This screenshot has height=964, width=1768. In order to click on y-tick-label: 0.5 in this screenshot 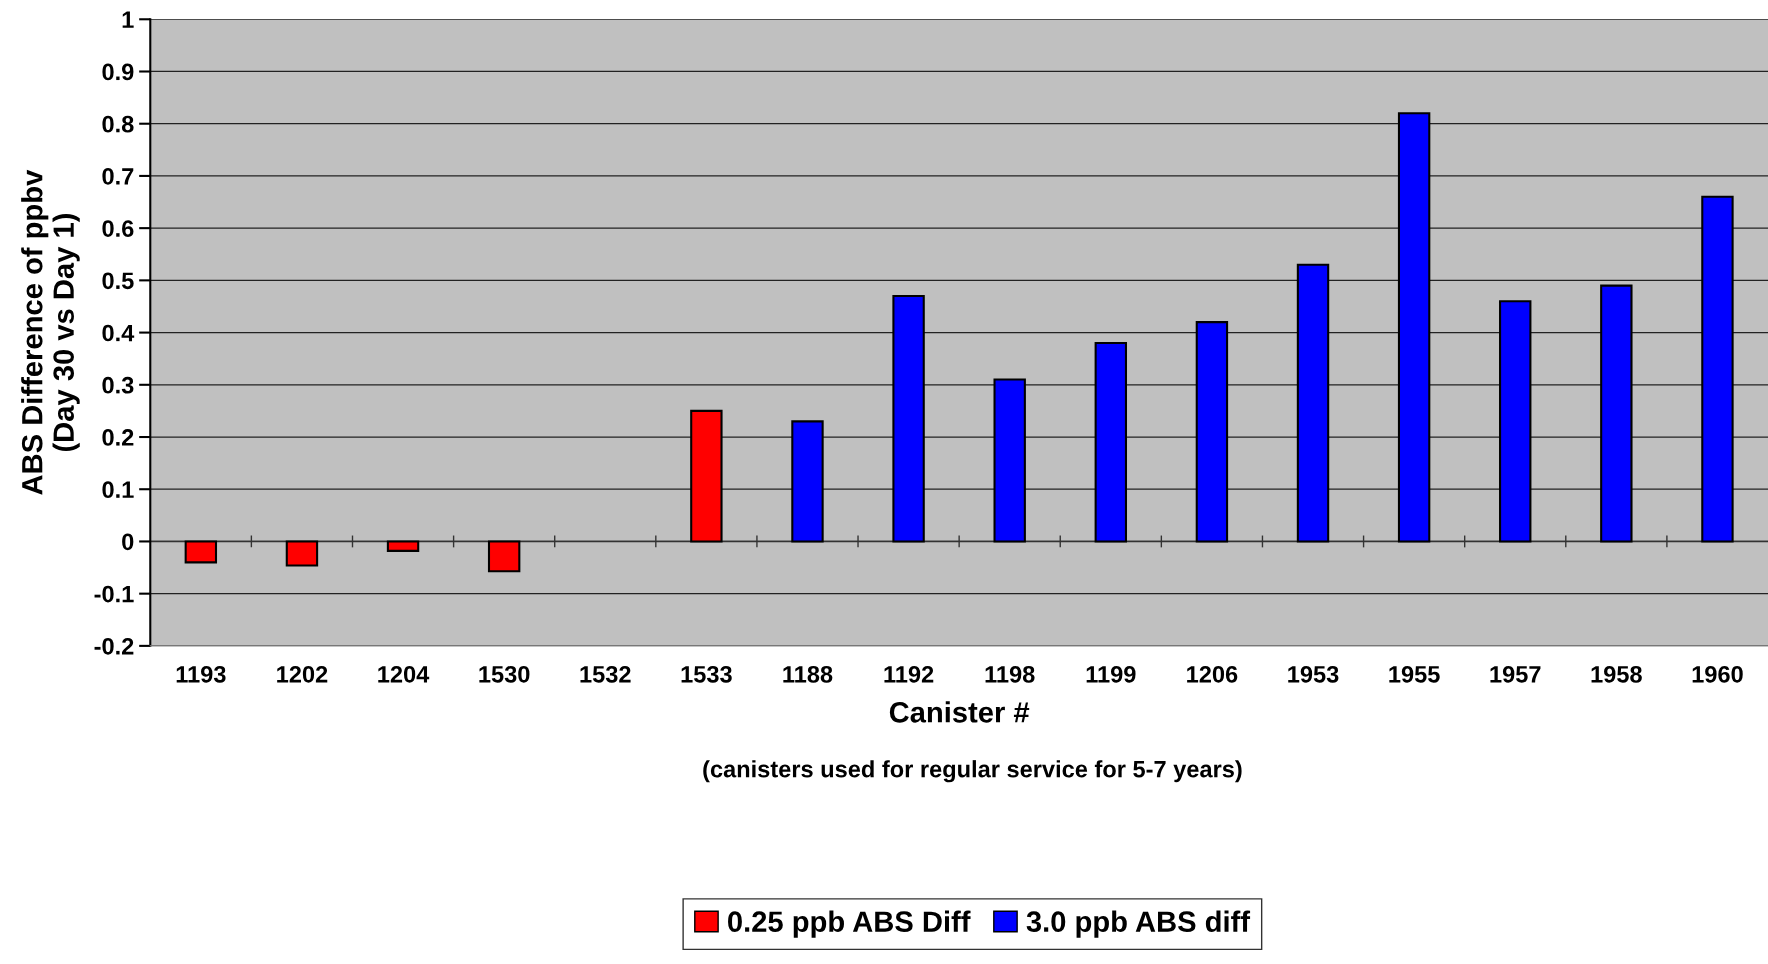, I will do `click(118, 281)`.